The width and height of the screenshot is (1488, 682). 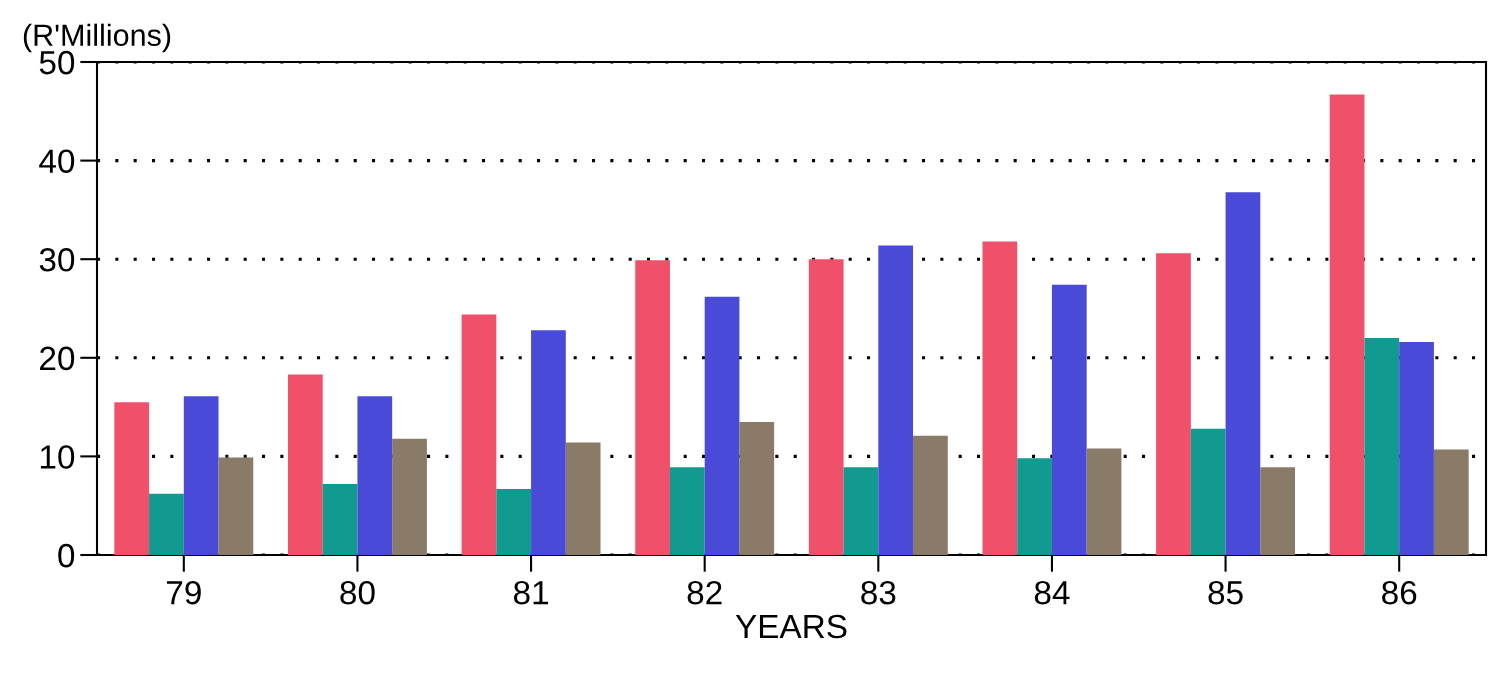 What do you see at coordinates (1225, 592) in the screenshot?
I see `x-tick-label: 85` at bounding box center [1225, 592].